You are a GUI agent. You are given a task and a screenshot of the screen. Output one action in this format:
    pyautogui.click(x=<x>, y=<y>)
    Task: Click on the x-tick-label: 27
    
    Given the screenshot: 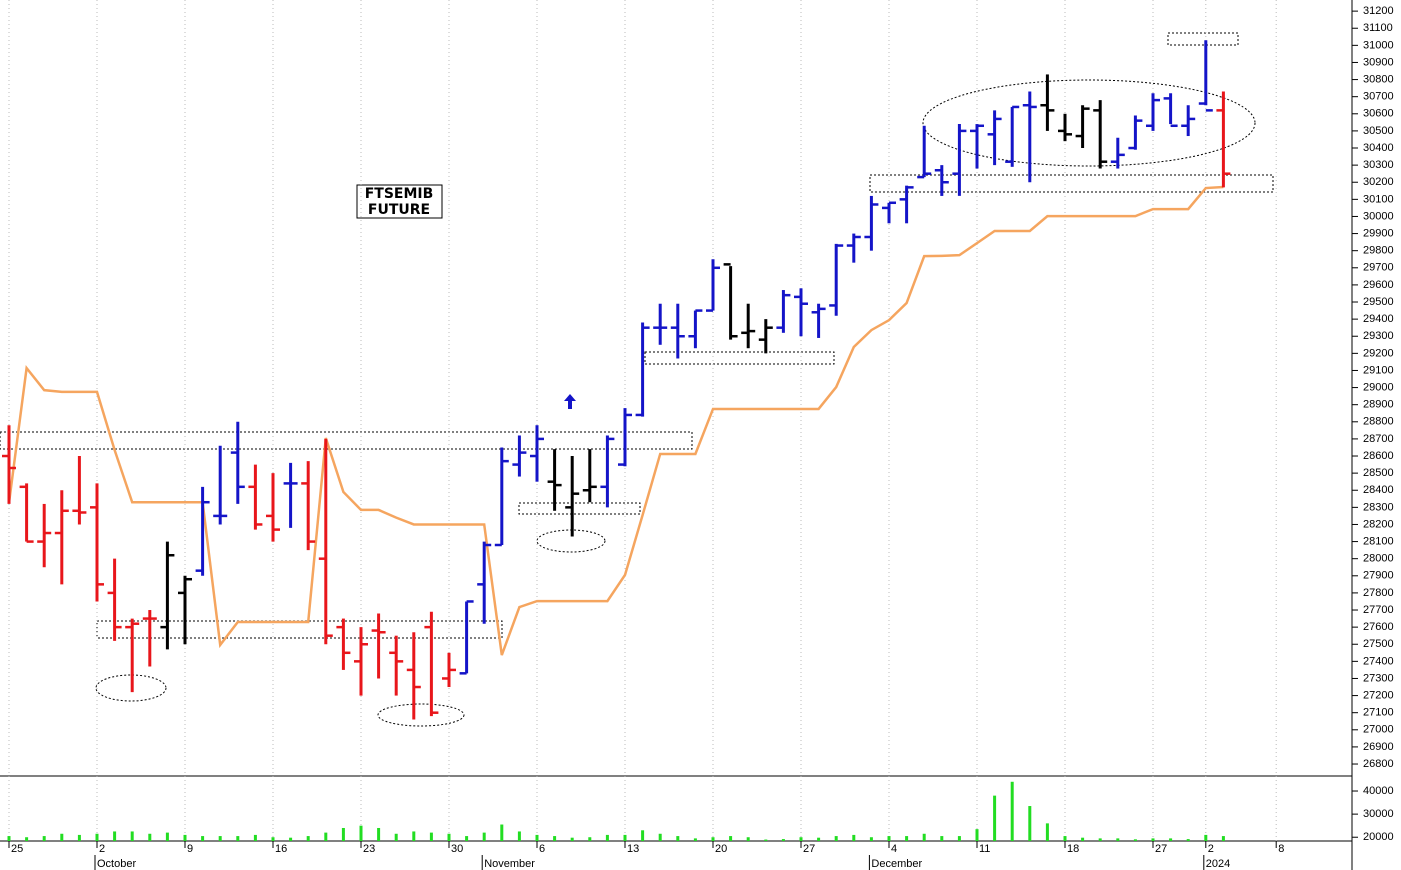 What is the action you would take?
    pyautogui.click(x=1161, y=849)
    